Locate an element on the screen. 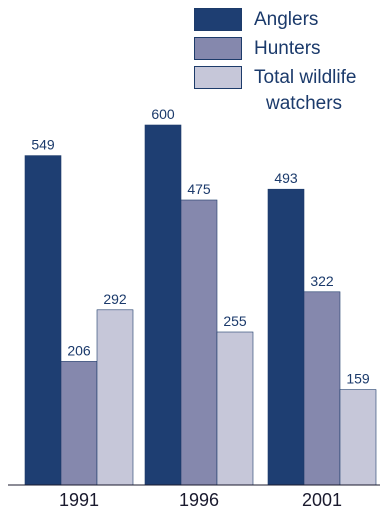  bar-1991-hunters is located at coordinates (79, 423).